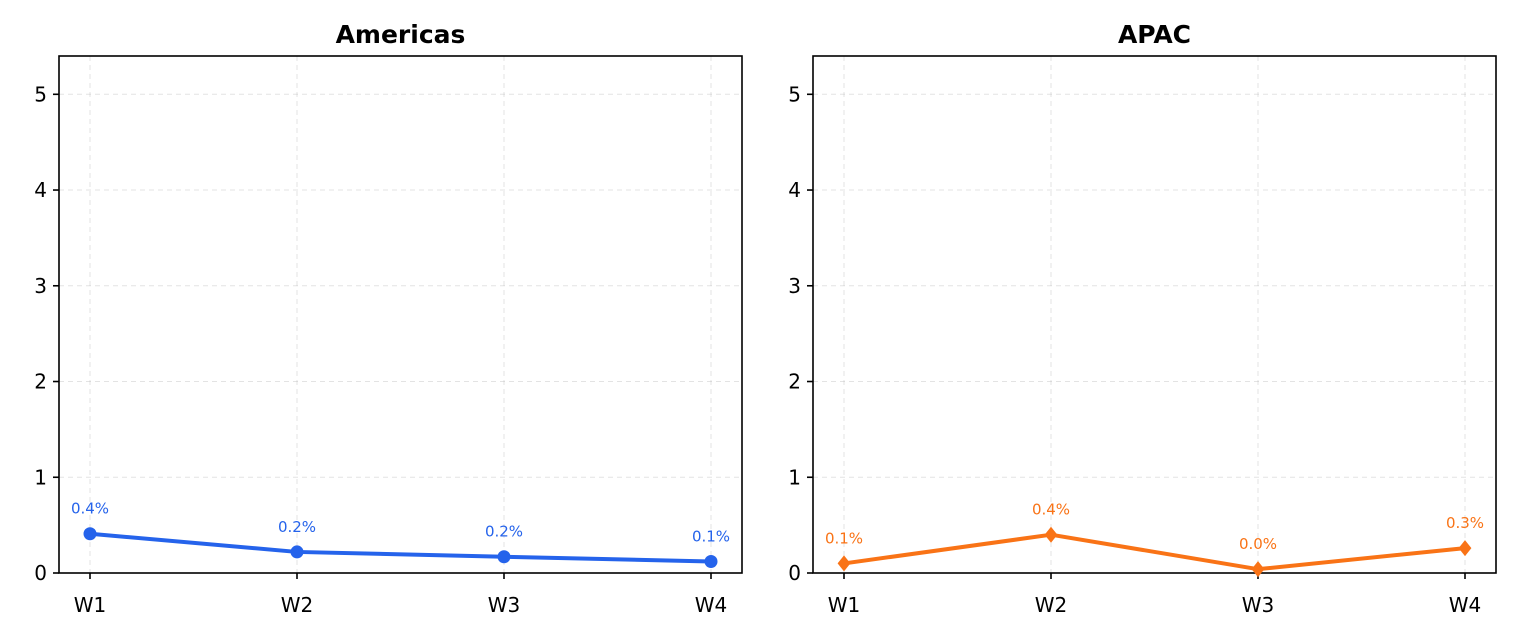  What do you see at coordinates (1154, 34) in the screenshot?
I see `panel-1-title: APAC` at bounding box center [1154, 34].